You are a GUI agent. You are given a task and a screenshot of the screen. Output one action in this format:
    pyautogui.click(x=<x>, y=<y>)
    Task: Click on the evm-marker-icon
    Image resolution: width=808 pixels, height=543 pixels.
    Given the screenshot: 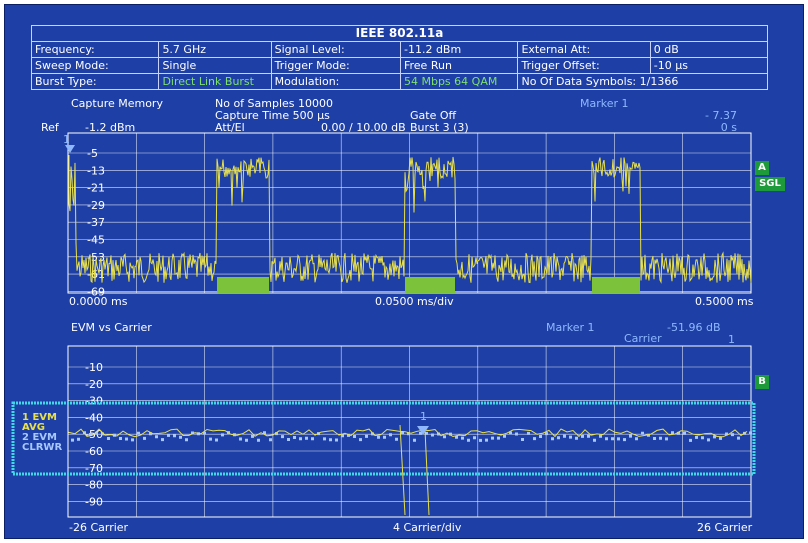 What is the action you would take?
    pyautogui.click(x=423, y=430)
    